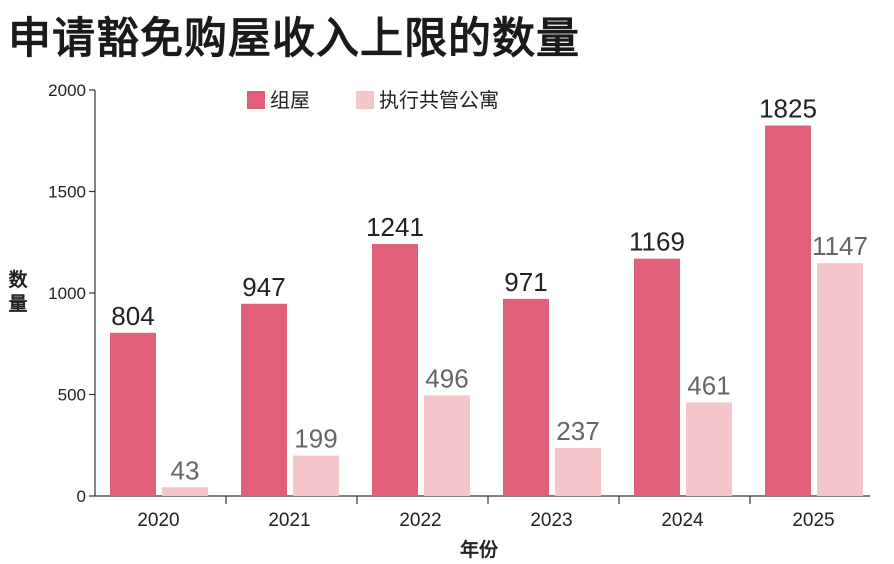 The width and height of the screenshot is (894, 564). I want to click on bar-2025-hdb, so click(788, 311).